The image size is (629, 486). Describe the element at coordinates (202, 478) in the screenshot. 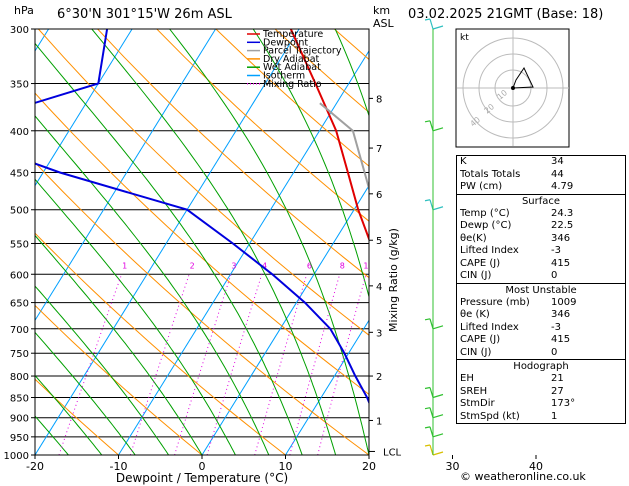

I see `x-axis-label: Dewpoint / Temperature (°C)` at that location.